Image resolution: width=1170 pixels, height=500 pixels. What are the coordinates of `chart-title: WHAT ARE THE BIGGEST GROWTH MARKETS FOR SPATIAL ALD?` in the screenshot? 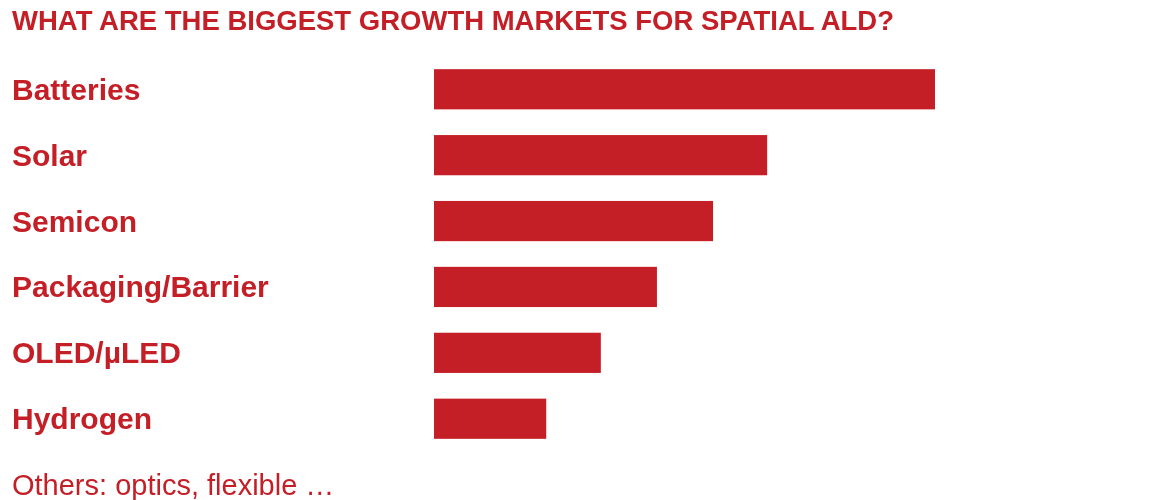 It's located at (453, 20).